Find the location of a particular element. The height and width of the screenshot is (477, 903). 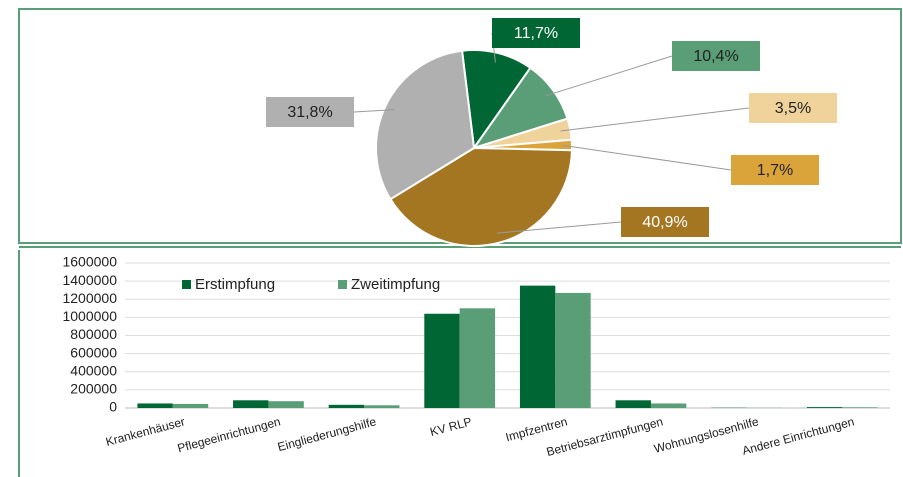

y-tick-label: 1400000 is located at coordinates (89, 280).